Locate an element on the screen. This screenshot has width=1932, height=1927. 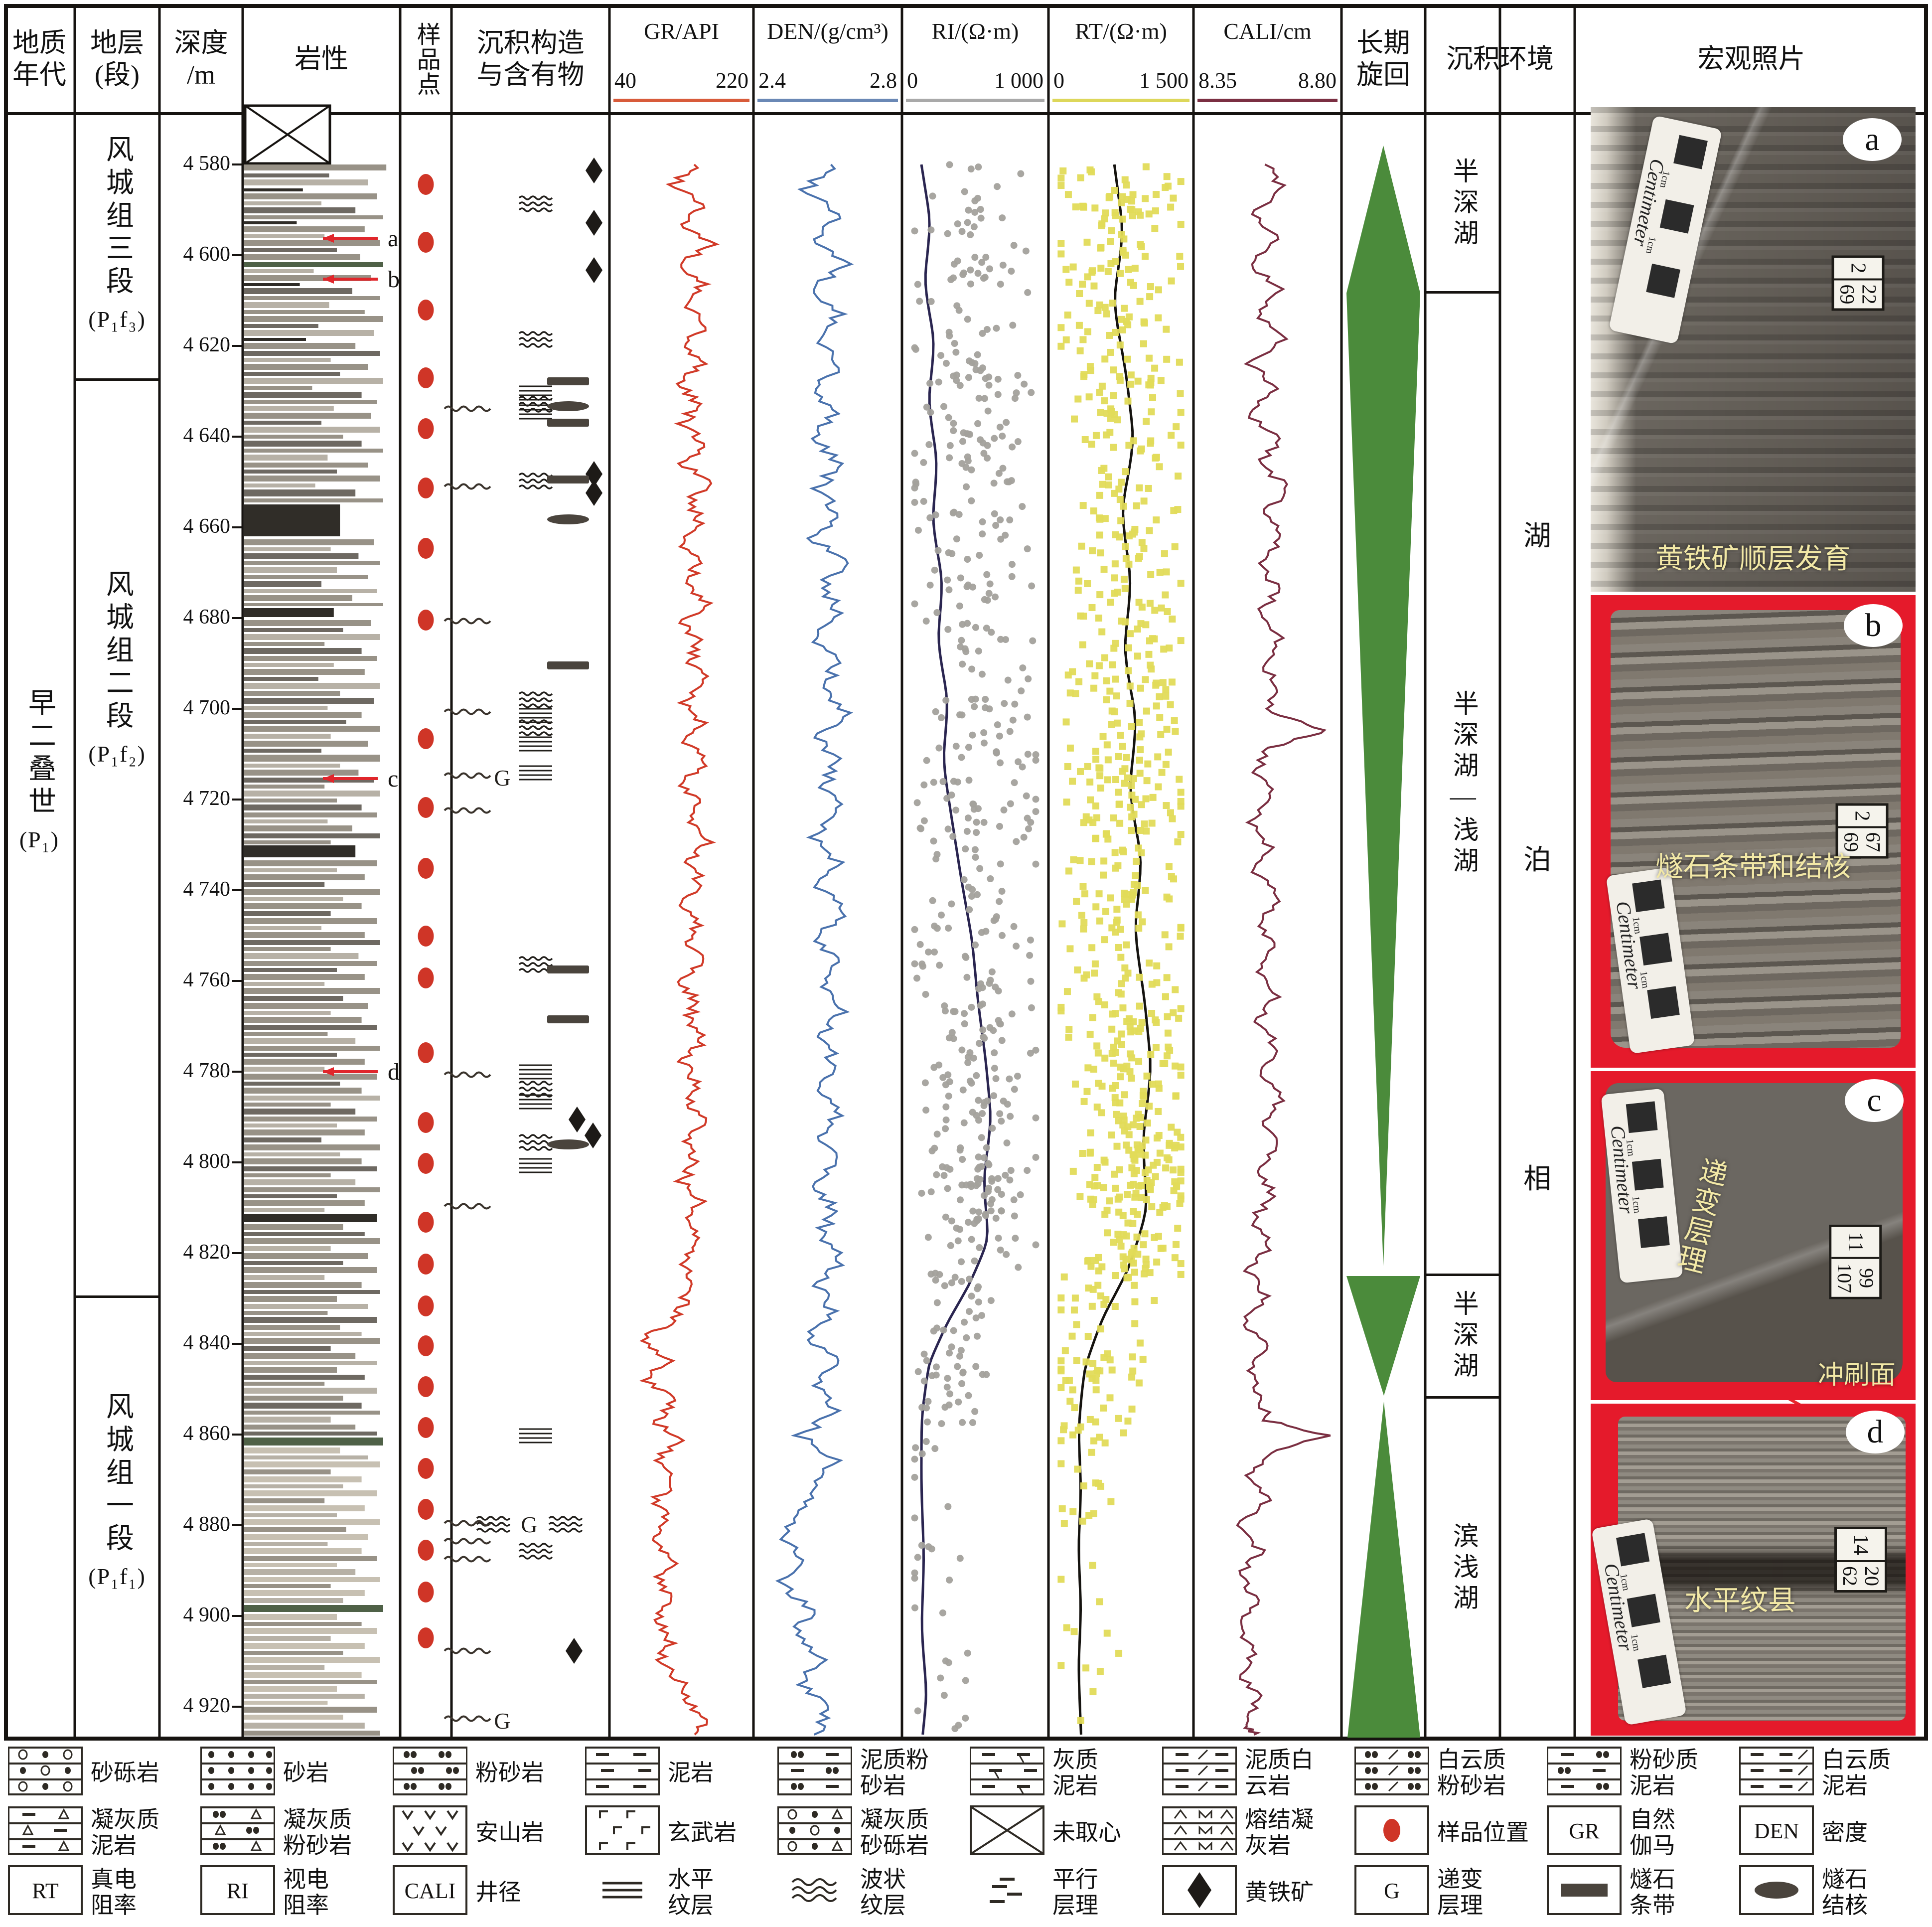
legend-item-label: 白云质 泥岩 is located at coordinates (1856, 1773).